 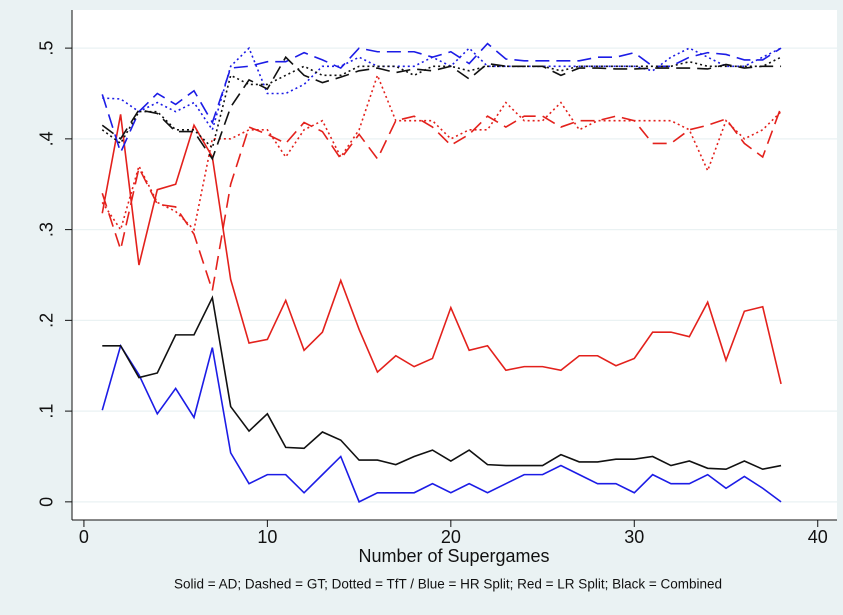 I want to click on y-tick-label: .1, so click(x=47, y=411).